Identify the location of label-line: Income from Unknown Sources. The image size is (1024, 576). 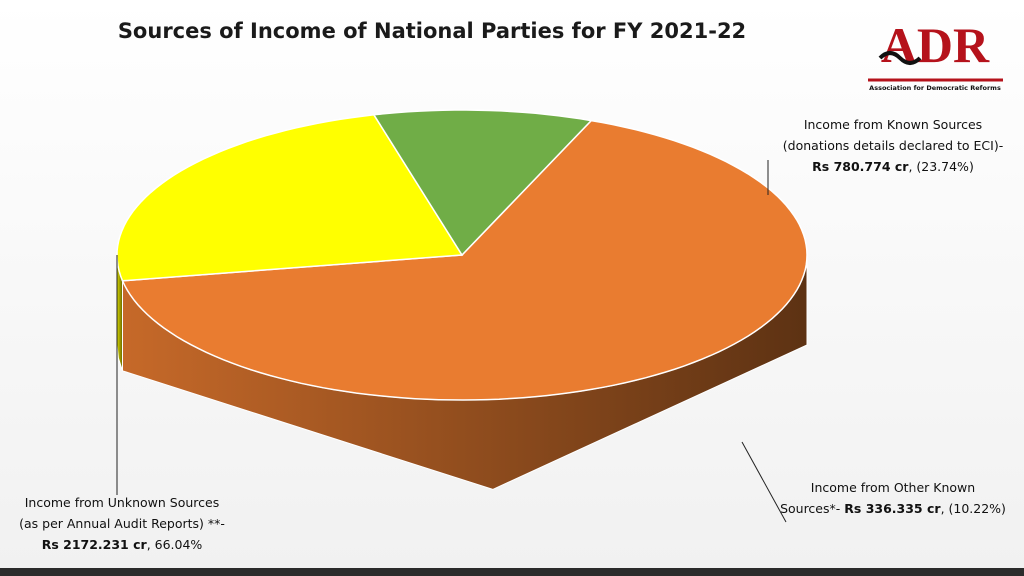
(122, 502).